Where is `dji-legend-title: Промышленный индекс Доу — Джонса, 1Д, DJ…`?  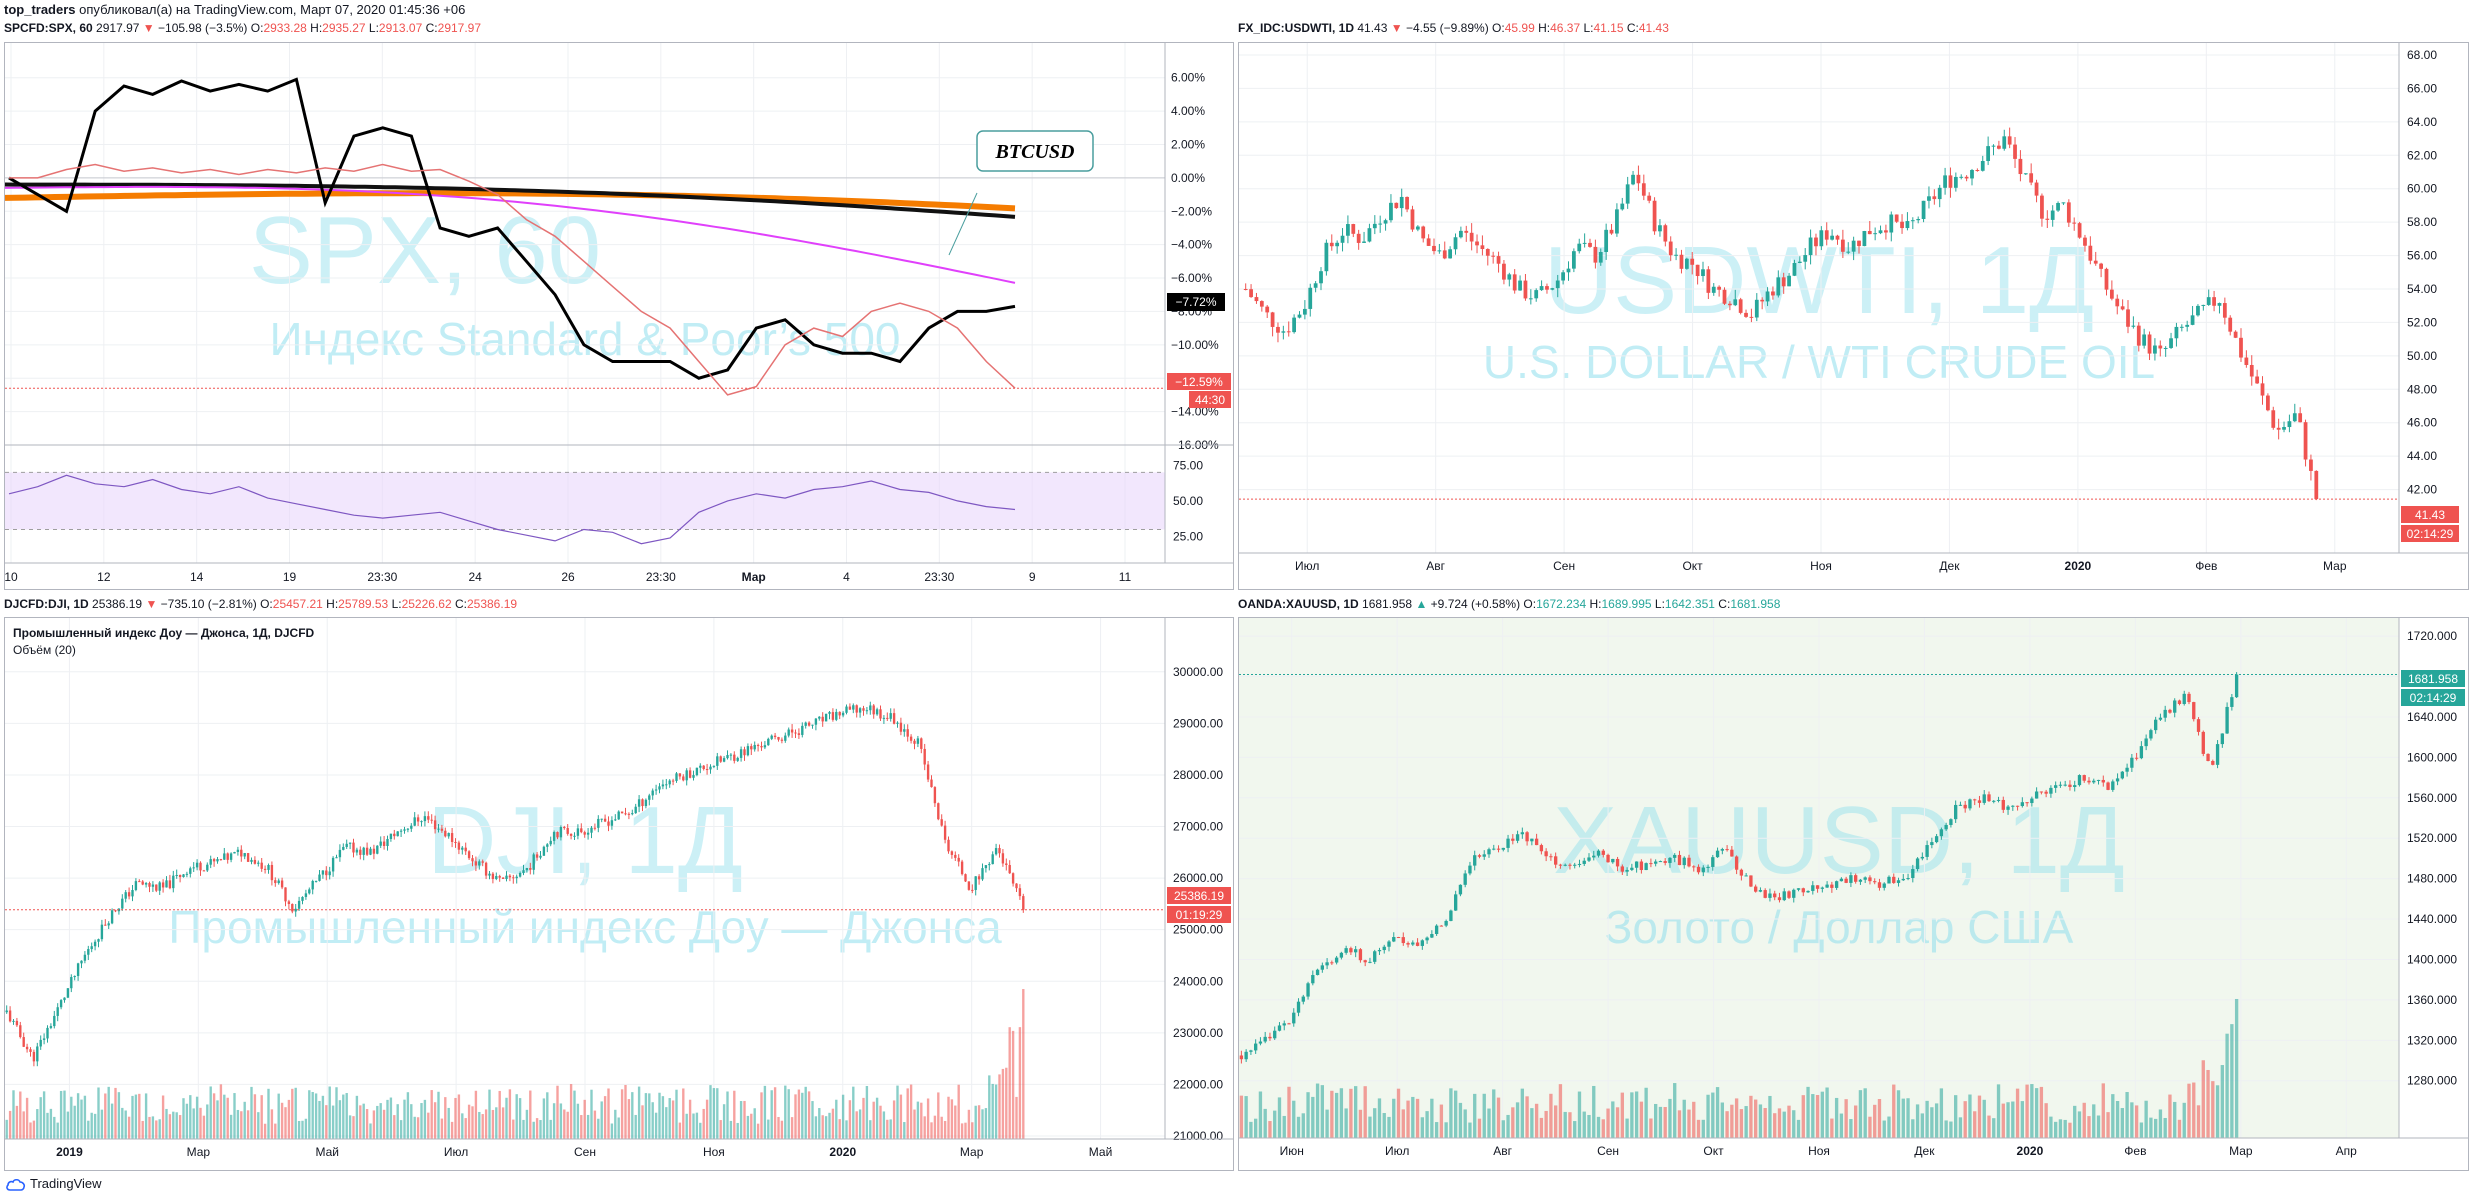 dji-legend-title: Промышленный индекс Доу — Джонса, 1Д, DJ… is located at coordinates (164, 633).